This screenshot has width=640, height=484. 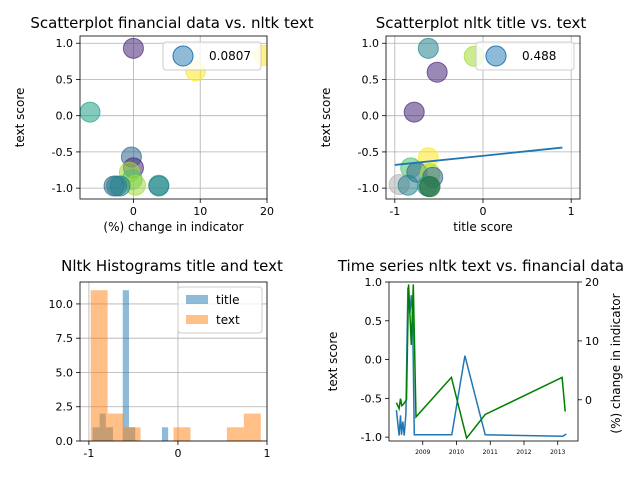 What do you see at coordinates (557, 452) in the screenshot?
I see `x-tick-label: 2013` at bounding box center [557, 452].